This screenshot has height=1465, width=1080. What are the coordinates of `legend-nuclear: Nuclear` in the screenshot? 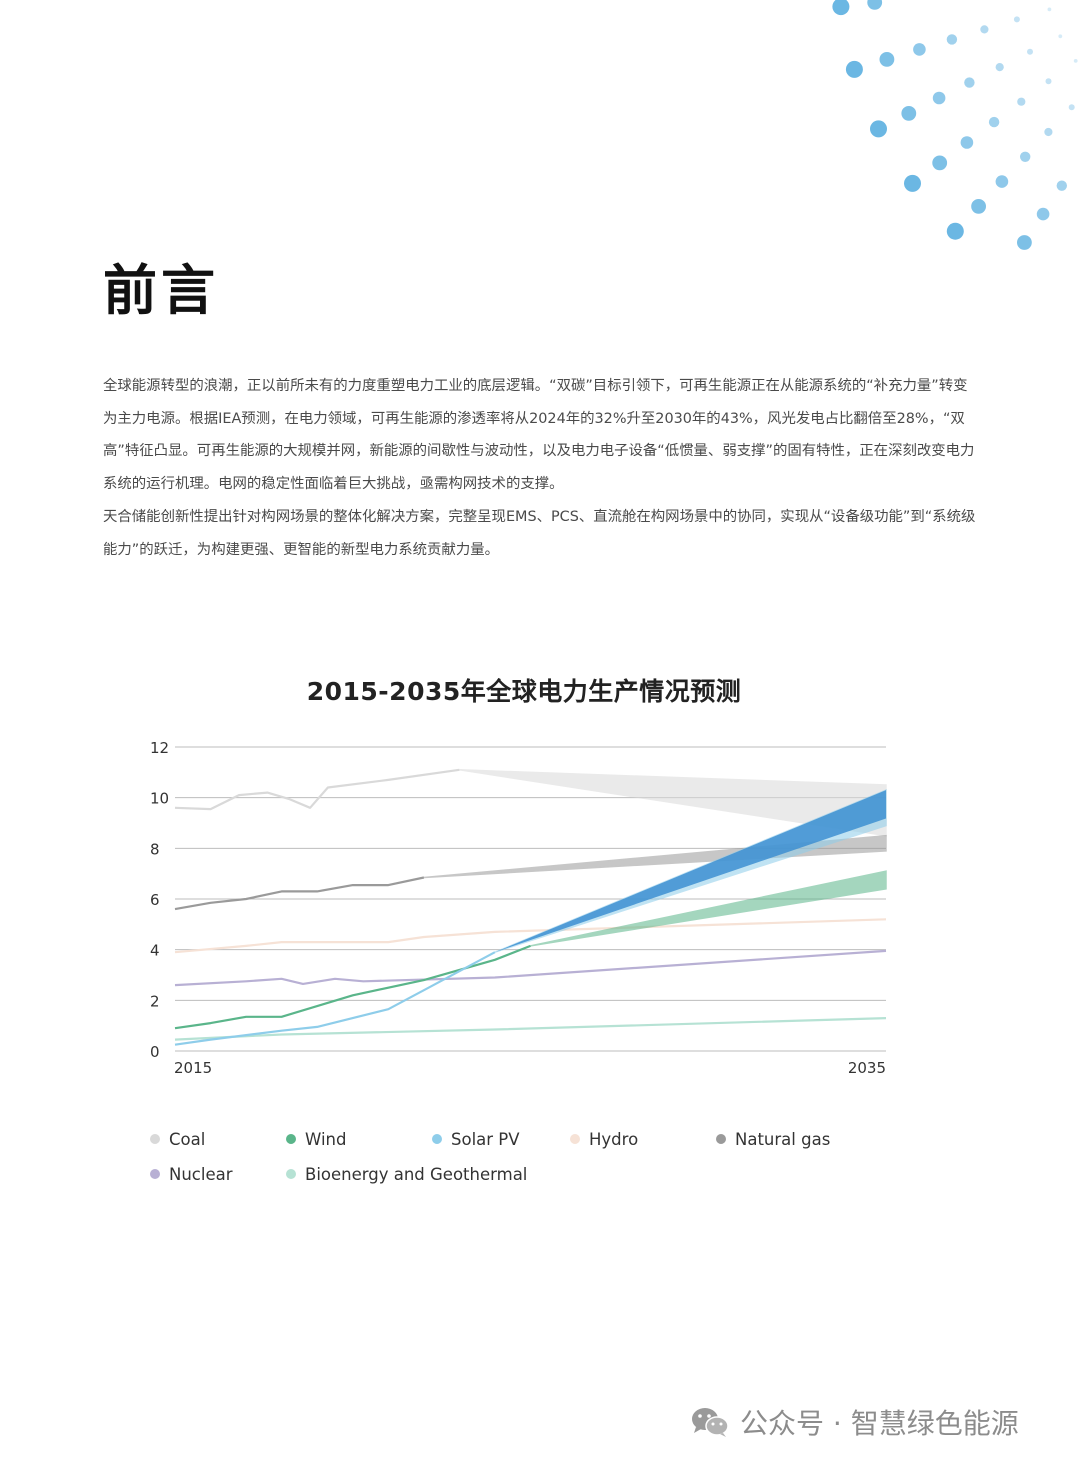 It's located at (191, 1175).